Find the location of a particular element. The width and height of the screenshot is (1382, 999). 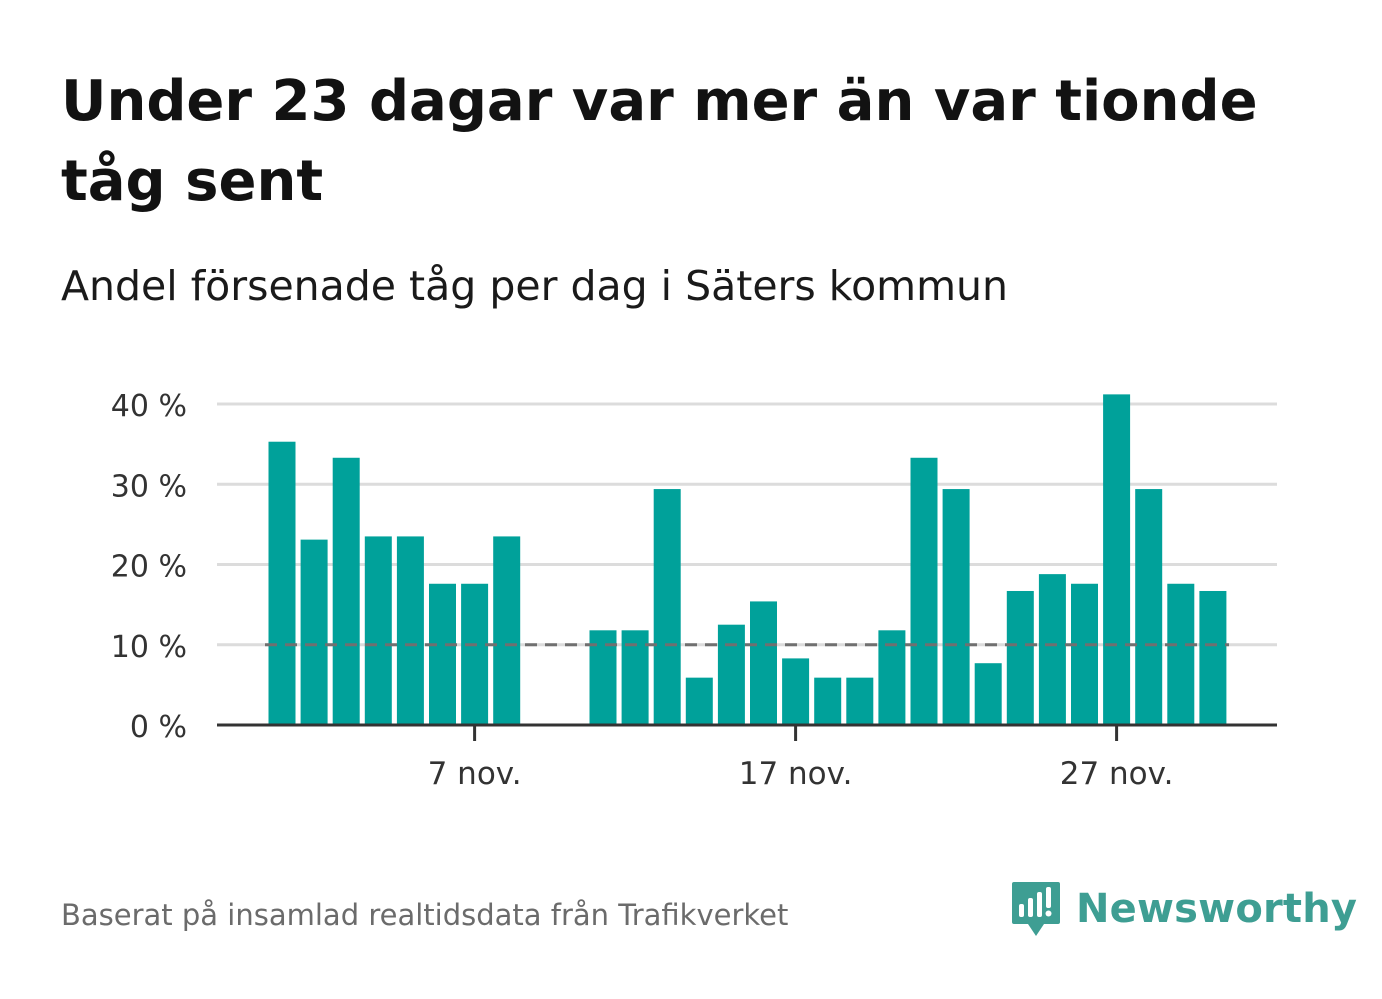

x-tick-label: 7 nov. is located at coordinates (475, 774).